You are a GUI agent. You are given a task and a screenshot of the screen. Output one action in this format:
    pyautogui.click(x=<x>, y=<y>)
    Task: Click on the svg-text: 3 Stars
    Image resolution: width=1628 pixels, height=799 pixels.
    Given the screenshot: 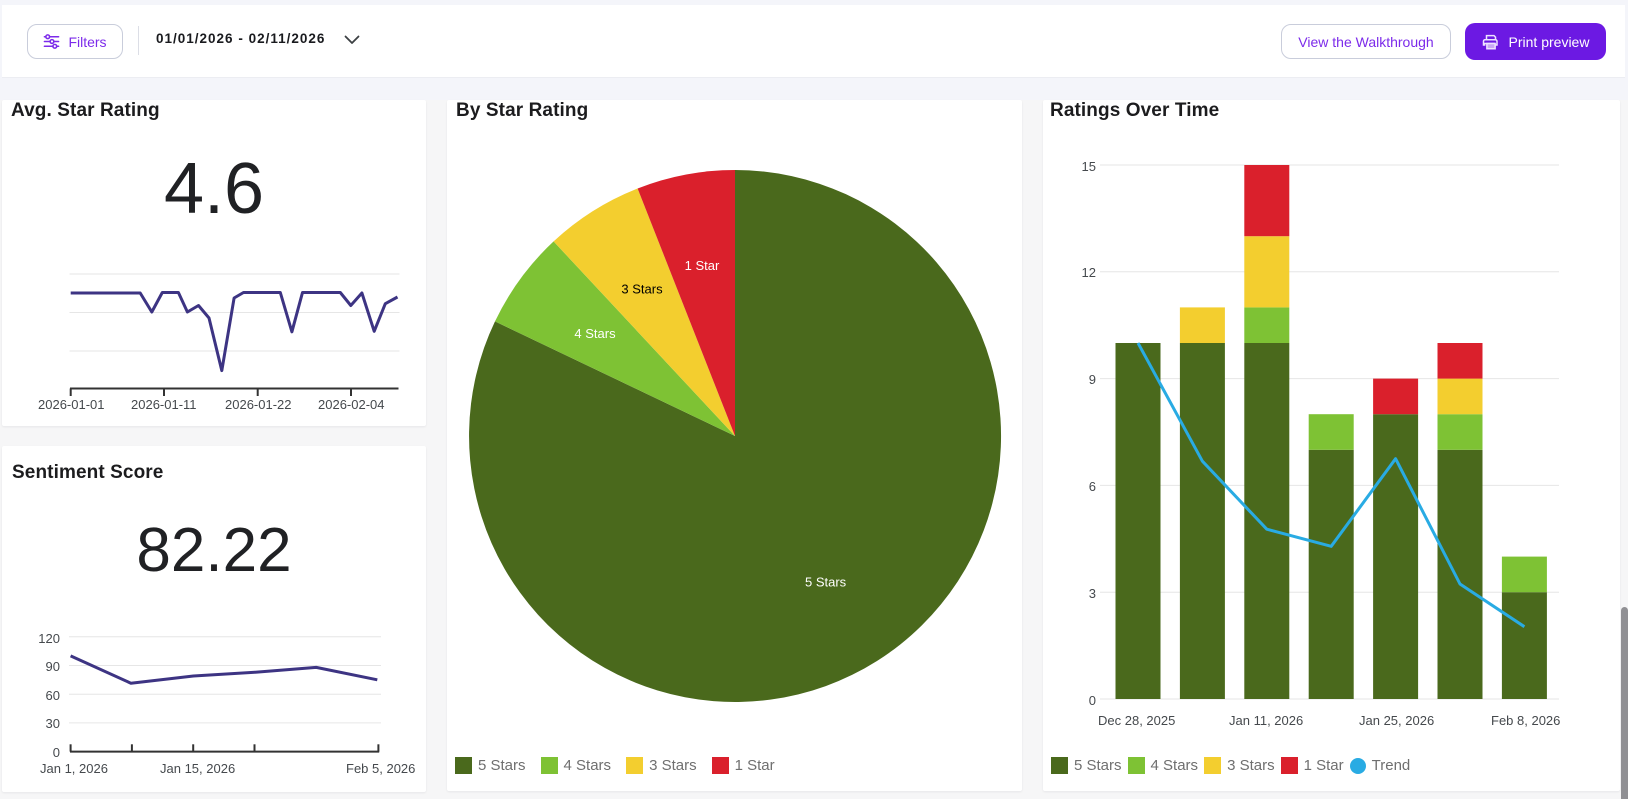 What is the action you would take?
    pyautogui.click(x=642, y=289)
    